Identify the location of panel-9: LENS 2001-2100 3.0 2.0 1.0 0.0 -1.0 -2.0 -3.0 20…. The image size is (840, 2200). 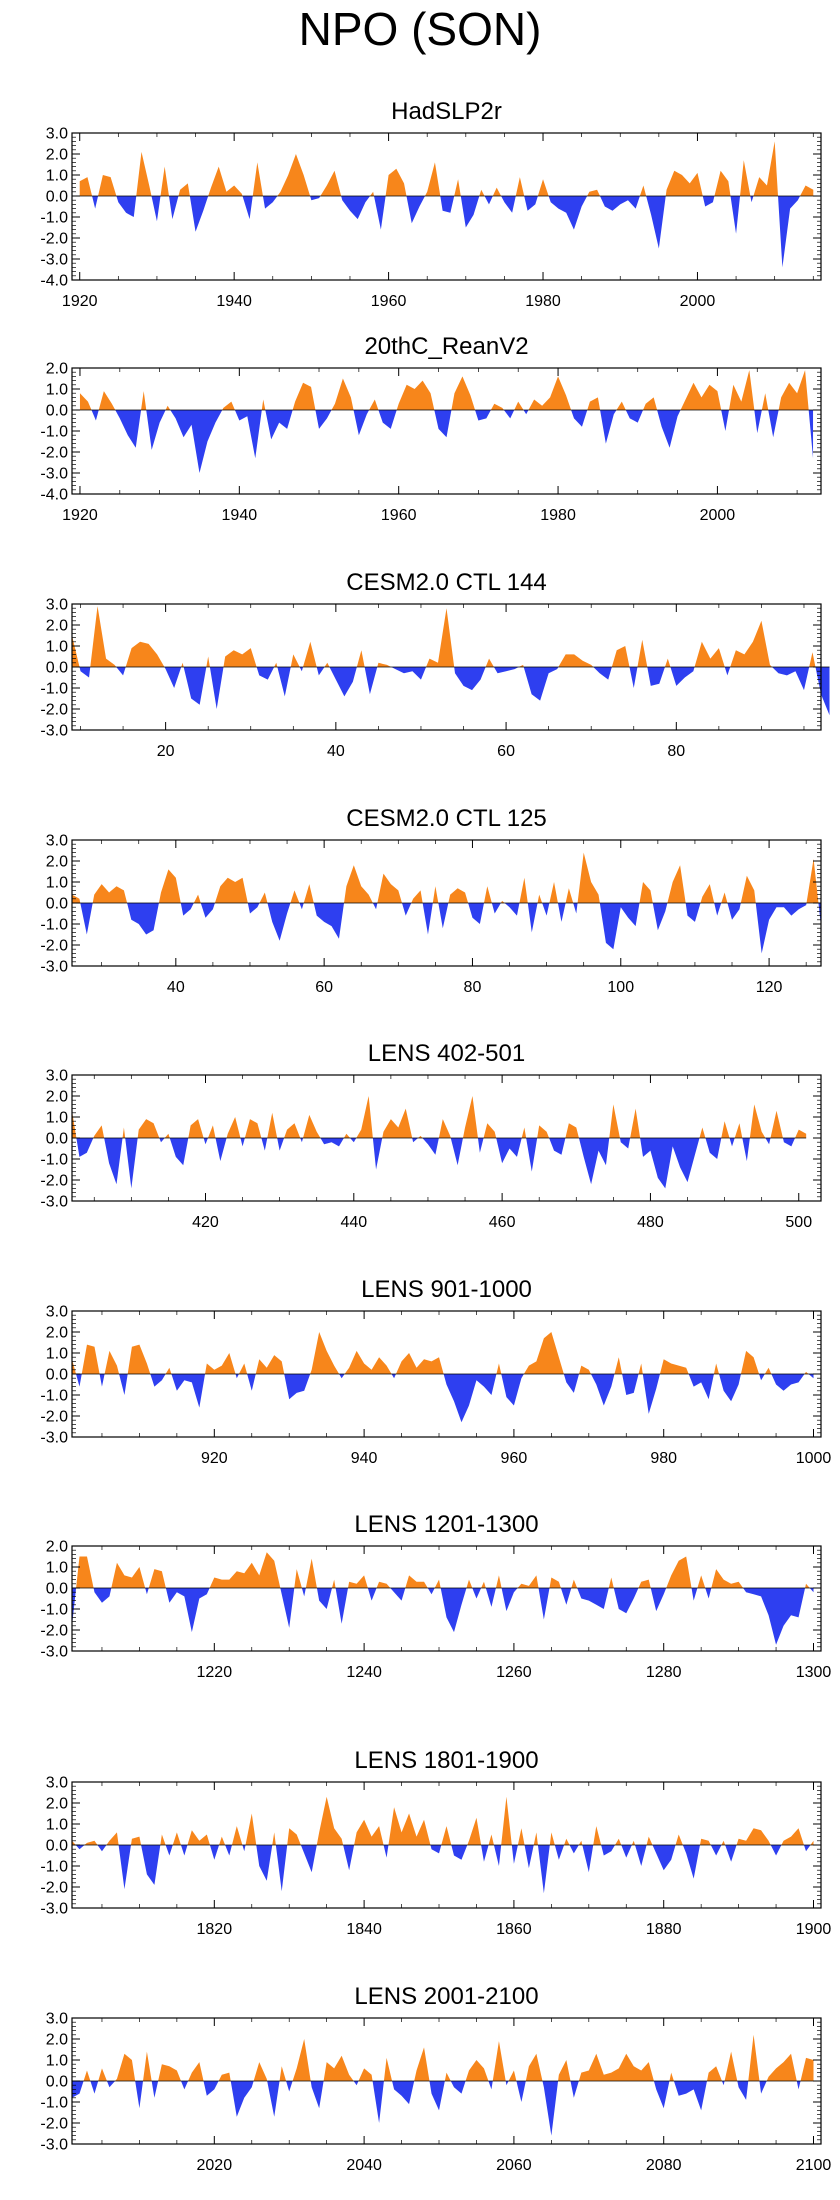
(435, 2078).